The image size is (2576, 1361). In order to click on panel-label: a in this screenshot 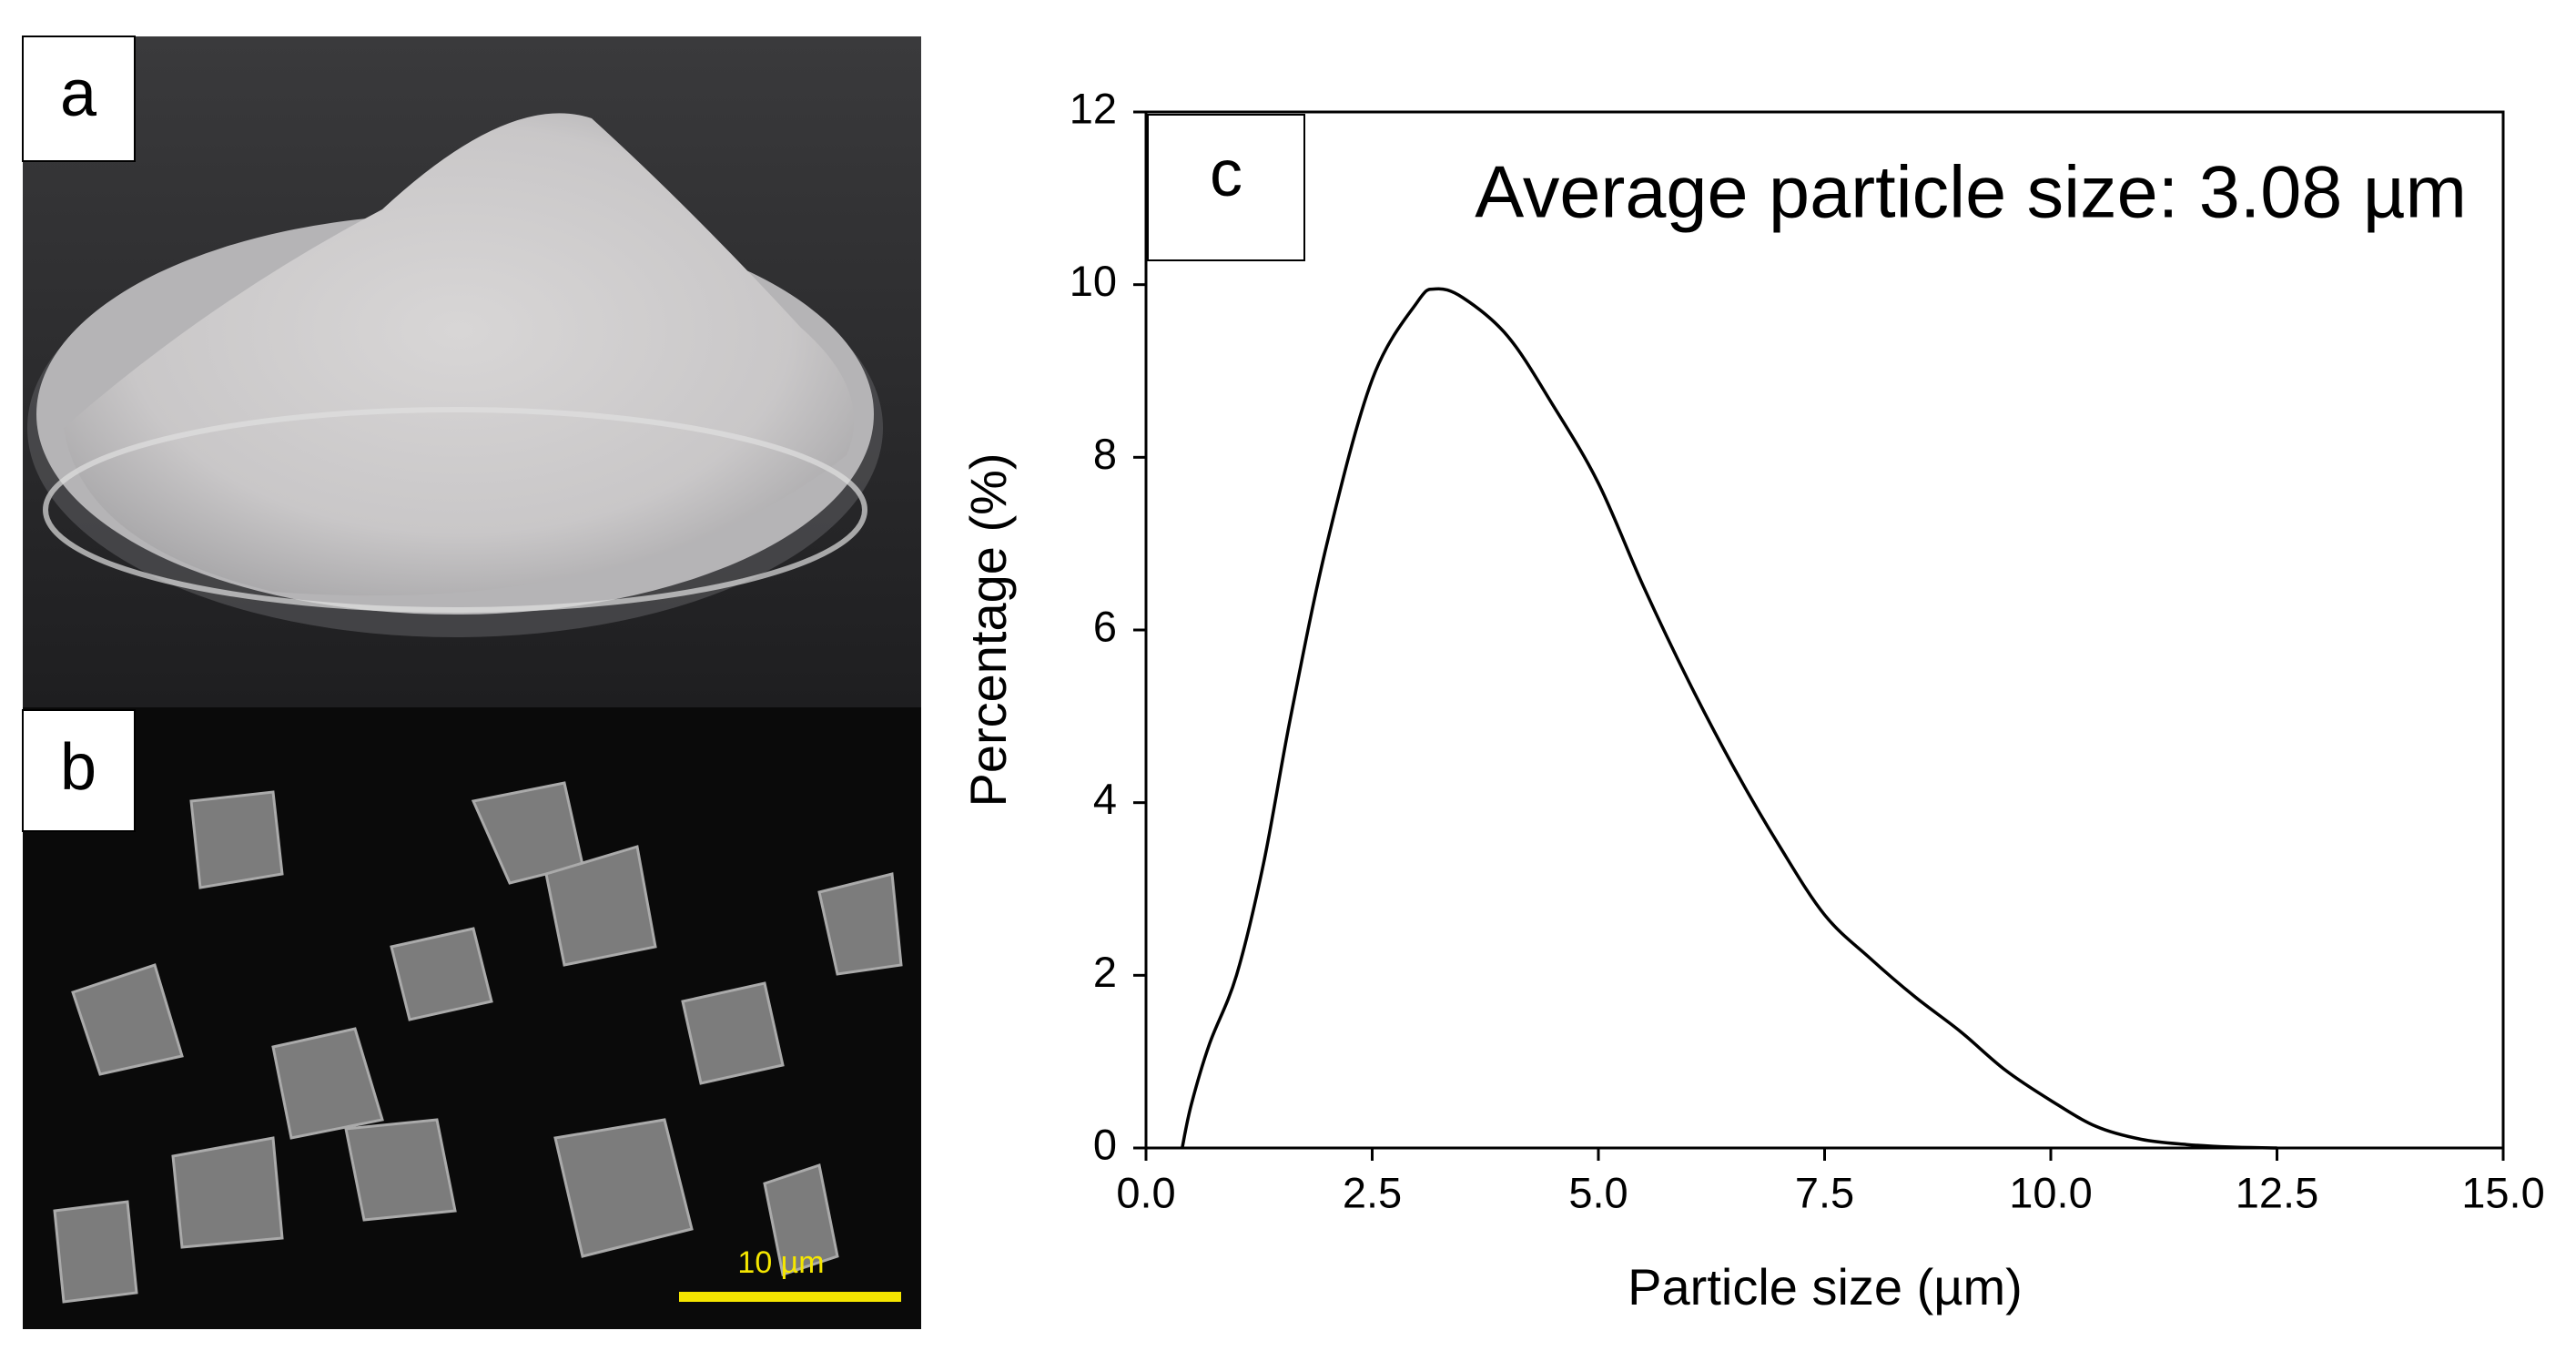, I will do `click(78, 93)`.